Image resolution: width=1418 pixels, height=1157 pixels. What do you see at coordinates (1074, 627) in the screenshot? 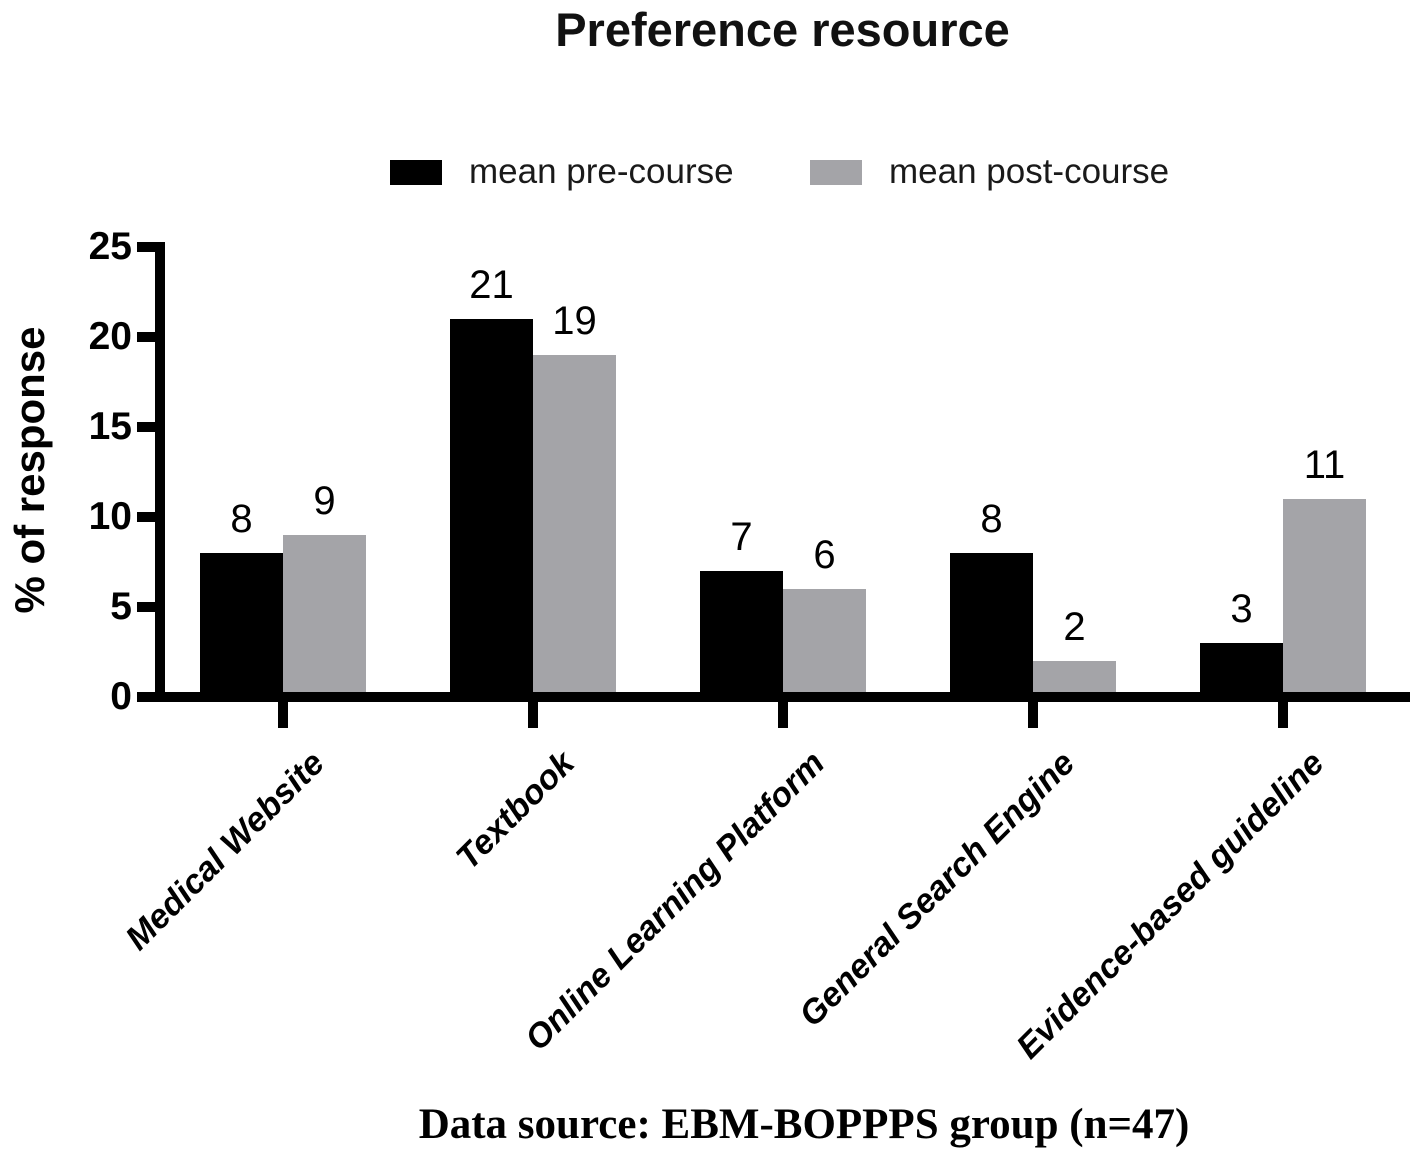
I see `bar-value-label: 2` at bounding box center [1074, 627].